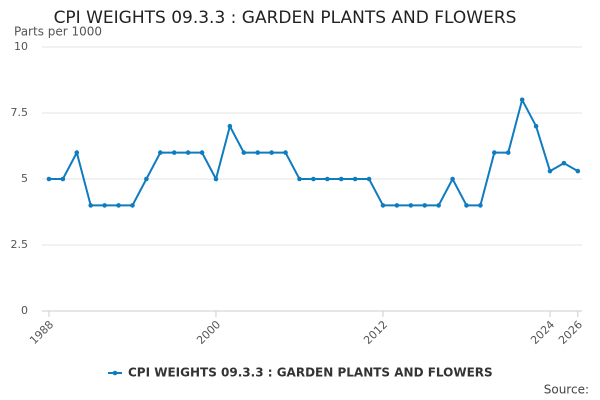  I want to click on source: Source:, so click(566, 390).